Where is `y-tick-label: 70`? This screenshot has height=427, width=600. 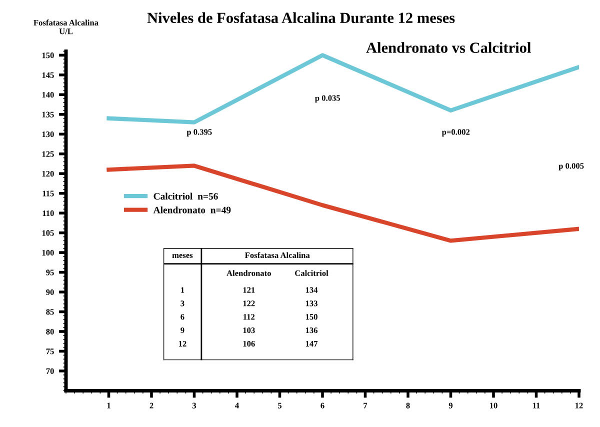 y-tick-label: 70 is located at coordinates (50, 371).